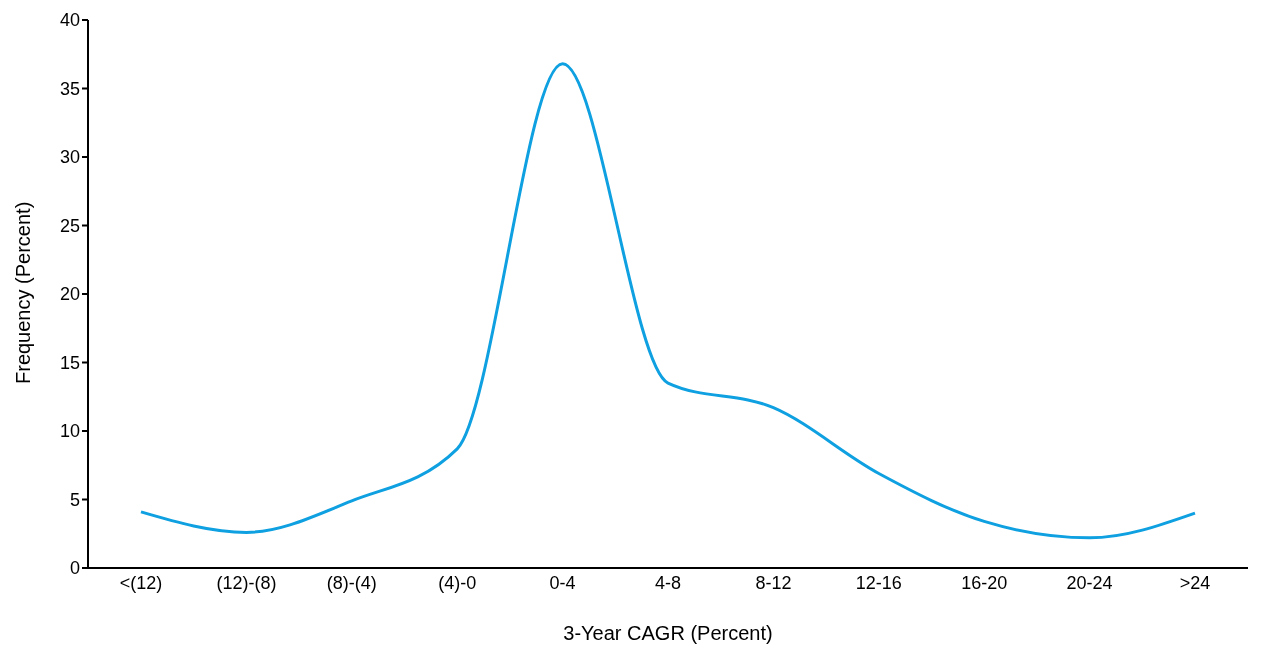 The width and height of the screenshot is (1278, 664). I want to click on x-tick-label: (8)-(4), so click(351, 582).